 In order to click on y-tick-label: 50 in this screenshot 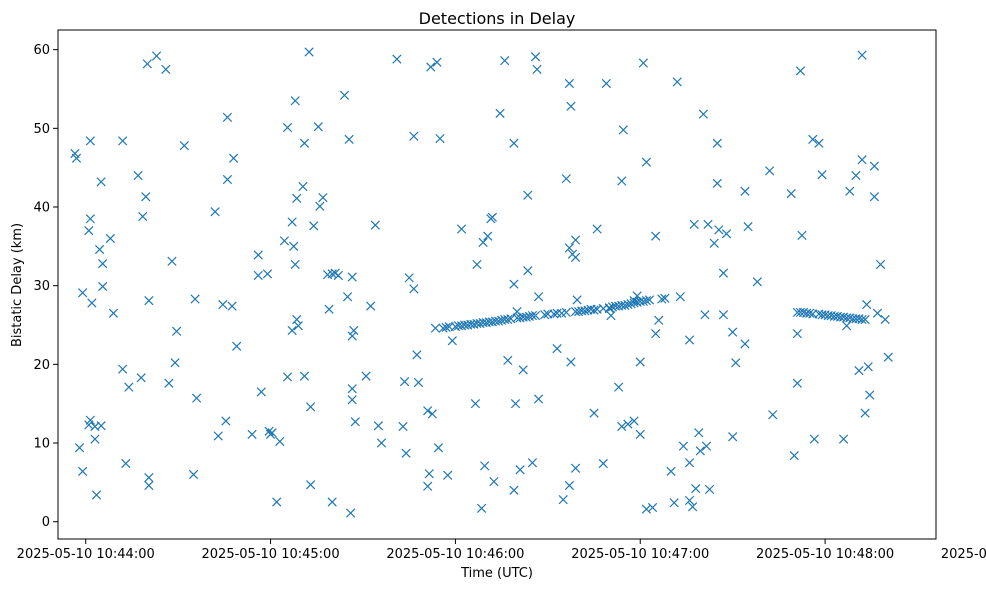, I will do `click(41, 129)`.